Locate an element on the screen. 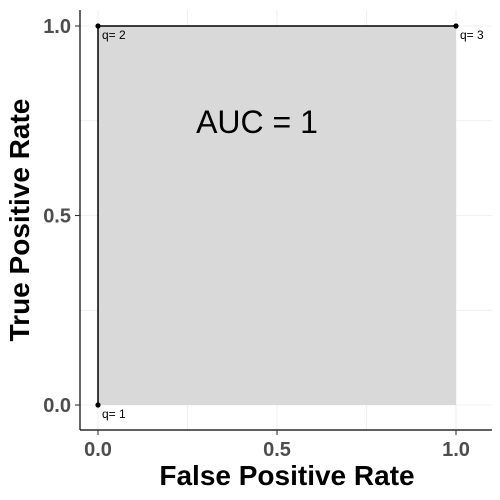 This screenshot has height=500, width=500. x-axis-title: False Positive Rate is located at coordinates (286, 475).